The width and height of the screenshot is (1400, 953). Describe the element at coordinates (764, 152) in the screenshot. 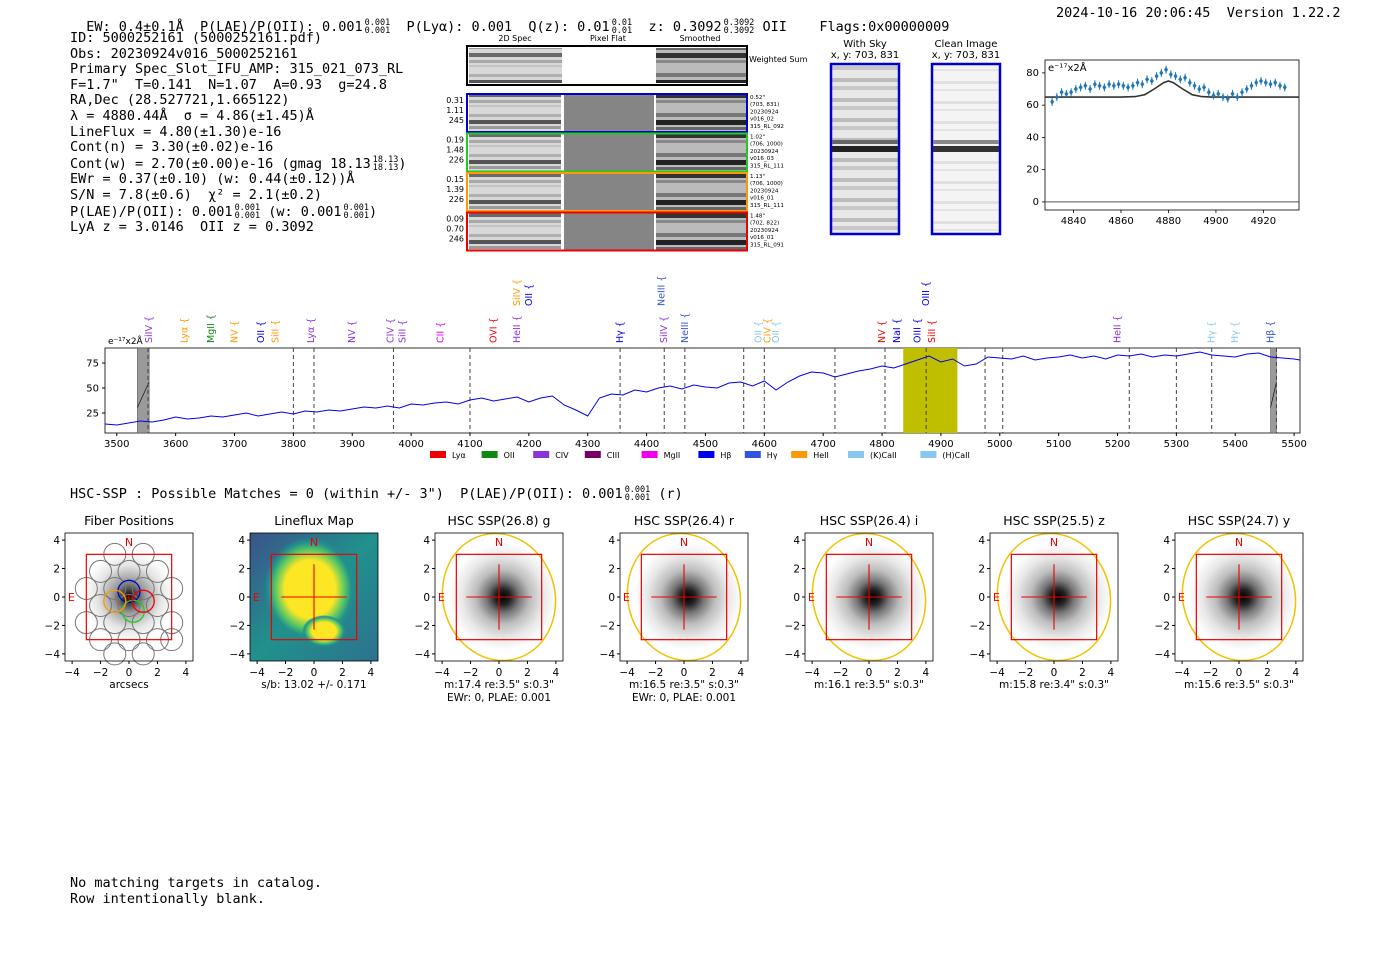

I see `cutout-row-label: 20230924` at that location.